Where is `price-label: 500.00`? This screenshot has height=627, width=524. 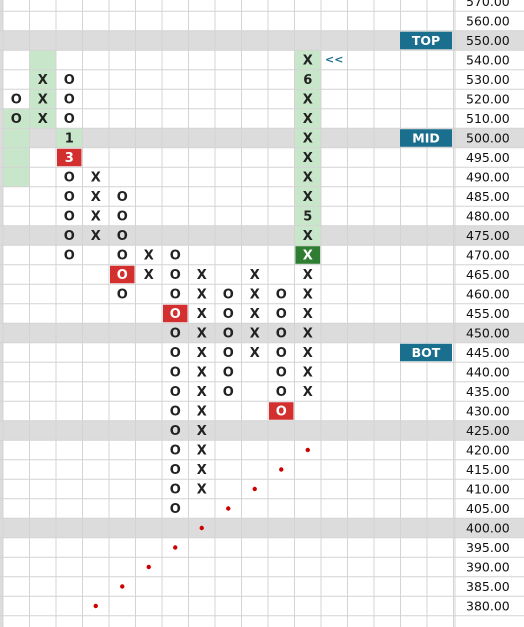
price-label: 500.00 is located at coordinates (488, 138).